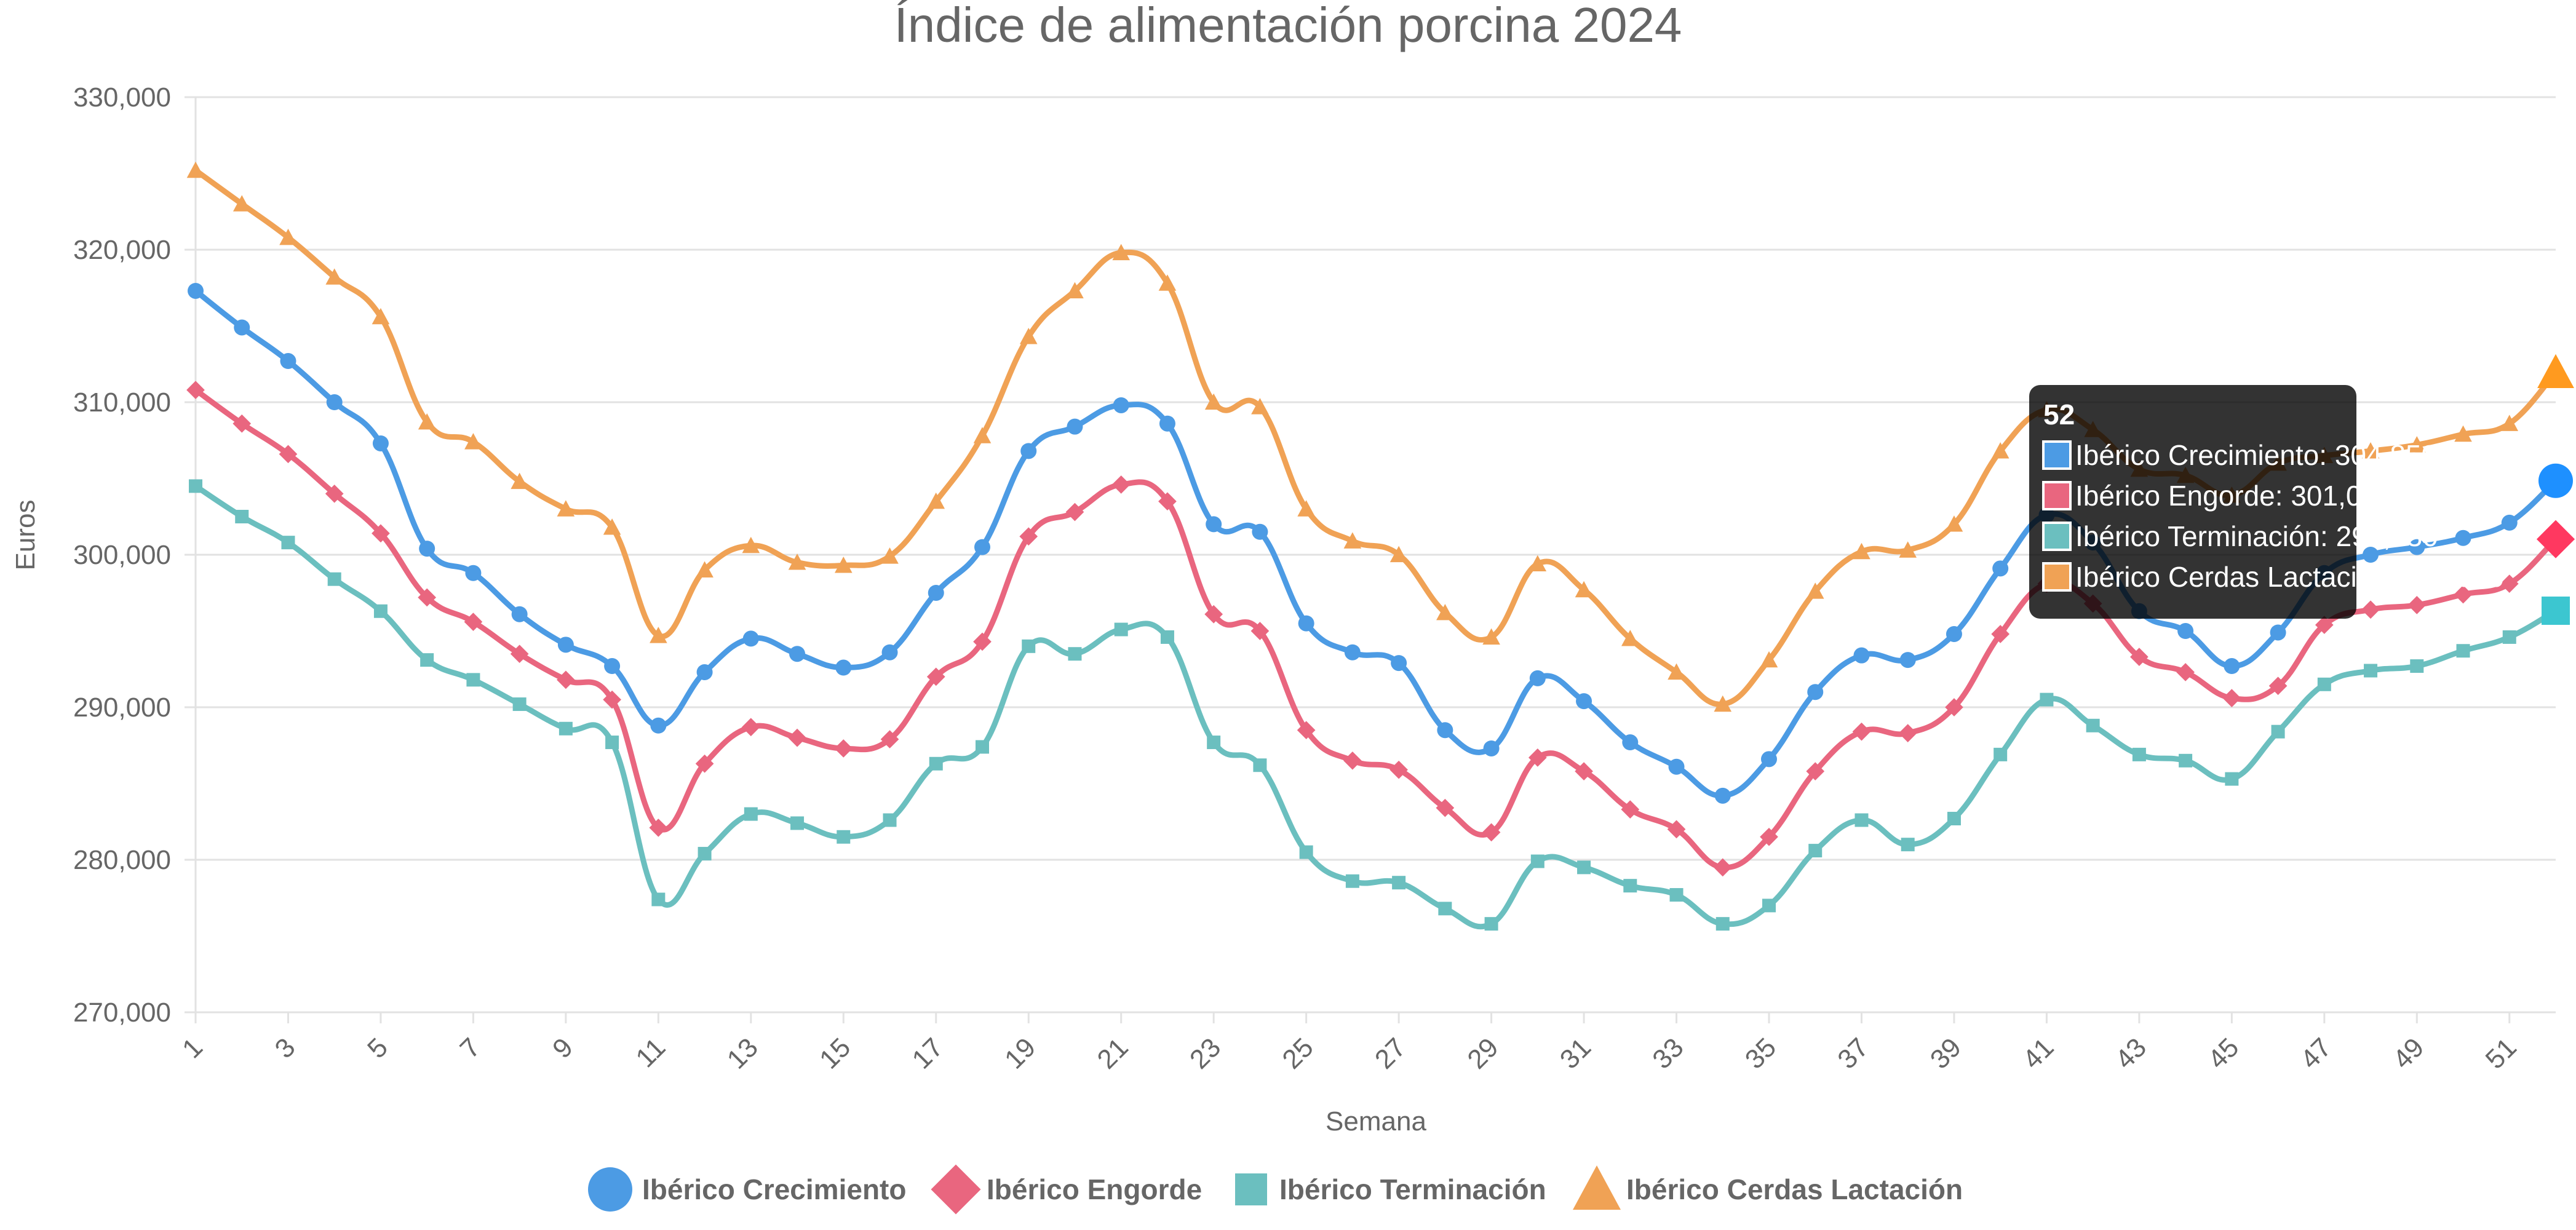 The image size is (2576, 1230). What do you see at coordinates (835, 1053) in the screenshot?
I see `x-tick-label: 15` at bounding box center [835, 1053].